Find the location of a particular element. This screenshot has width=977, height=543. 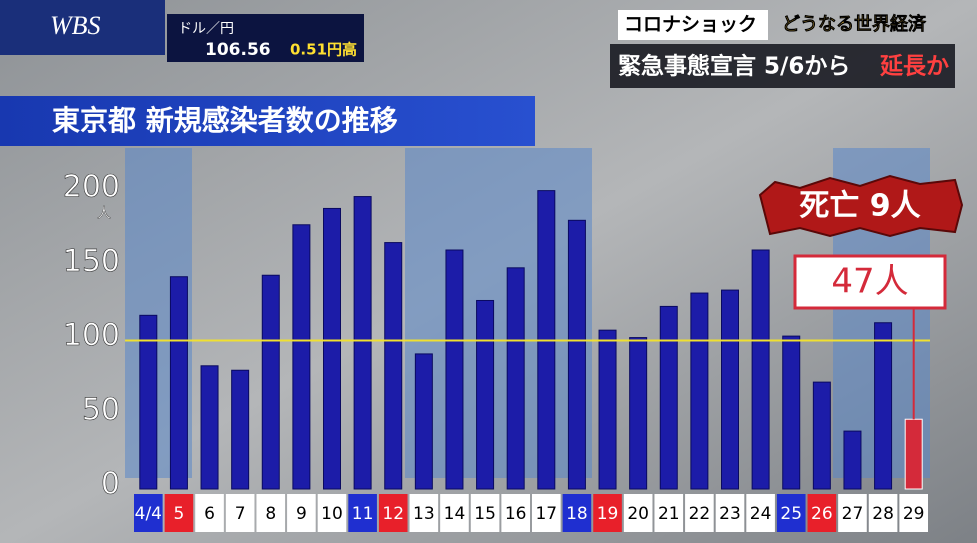

y-tick-label: 100 is located at coordinates (91, 335).